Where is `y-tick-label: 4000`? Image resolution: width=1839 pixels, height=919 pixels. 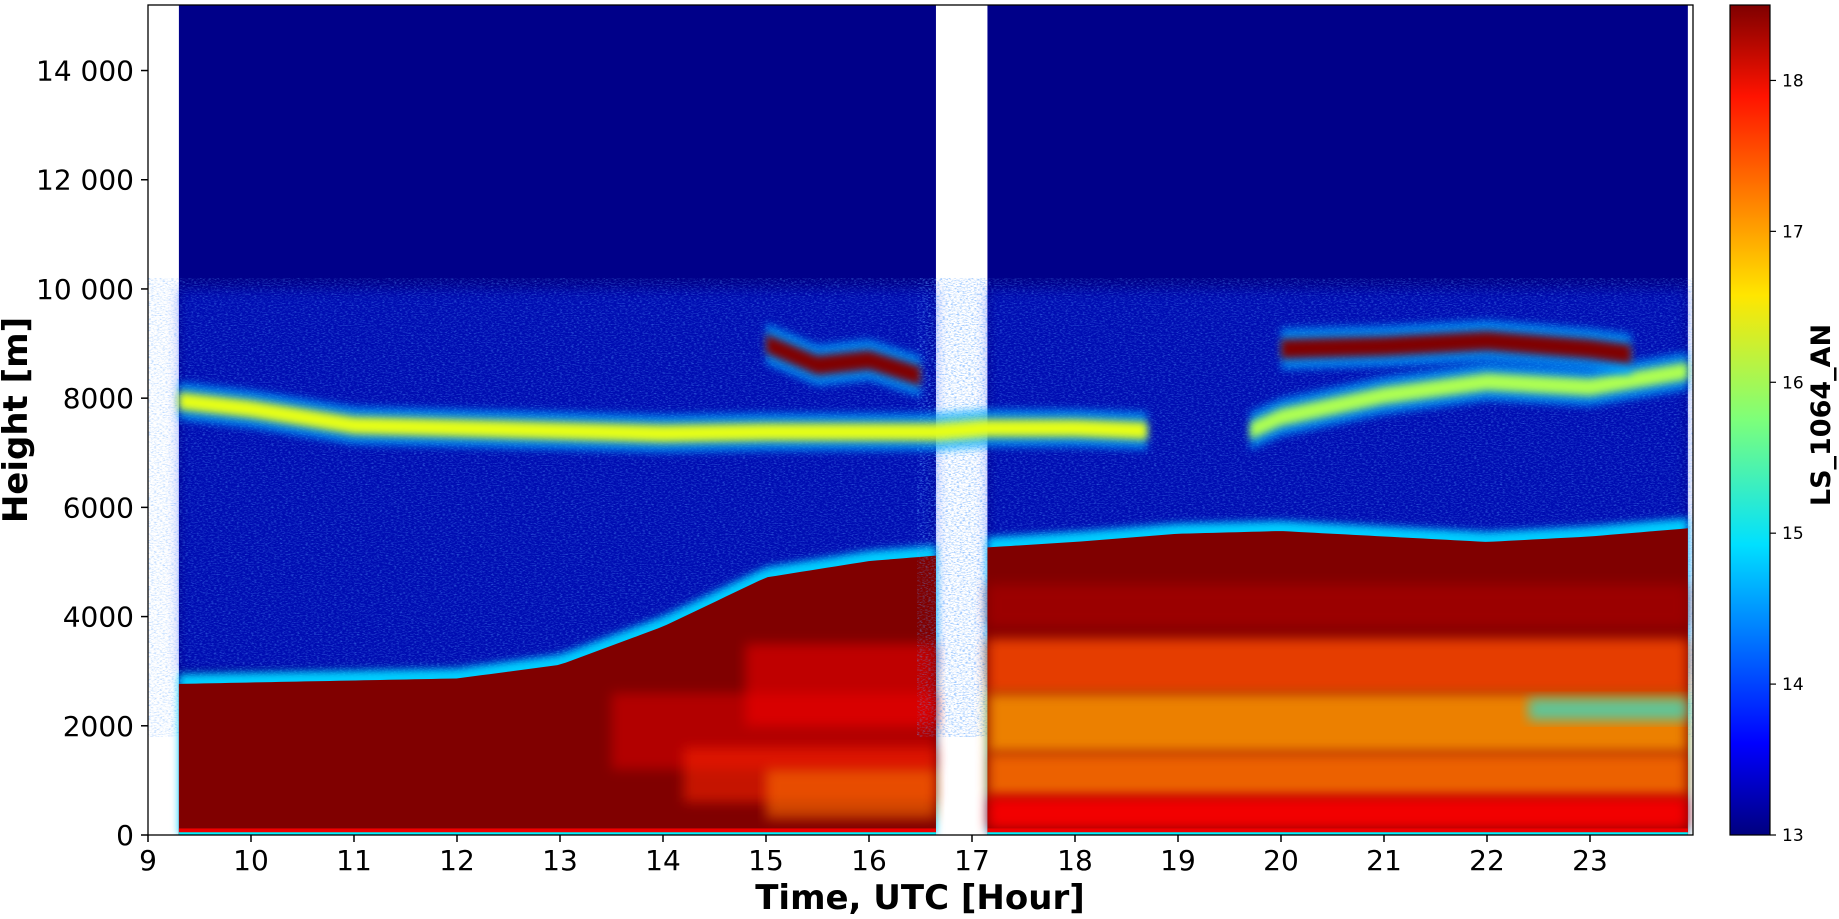
y-tick-label: 4000 is located at coordinates (98, 617).